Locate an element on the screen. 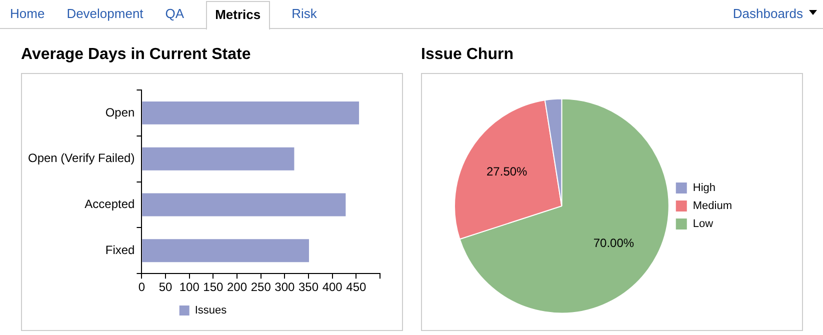  data-label: 70.00% is located at coordinates (613, 243).